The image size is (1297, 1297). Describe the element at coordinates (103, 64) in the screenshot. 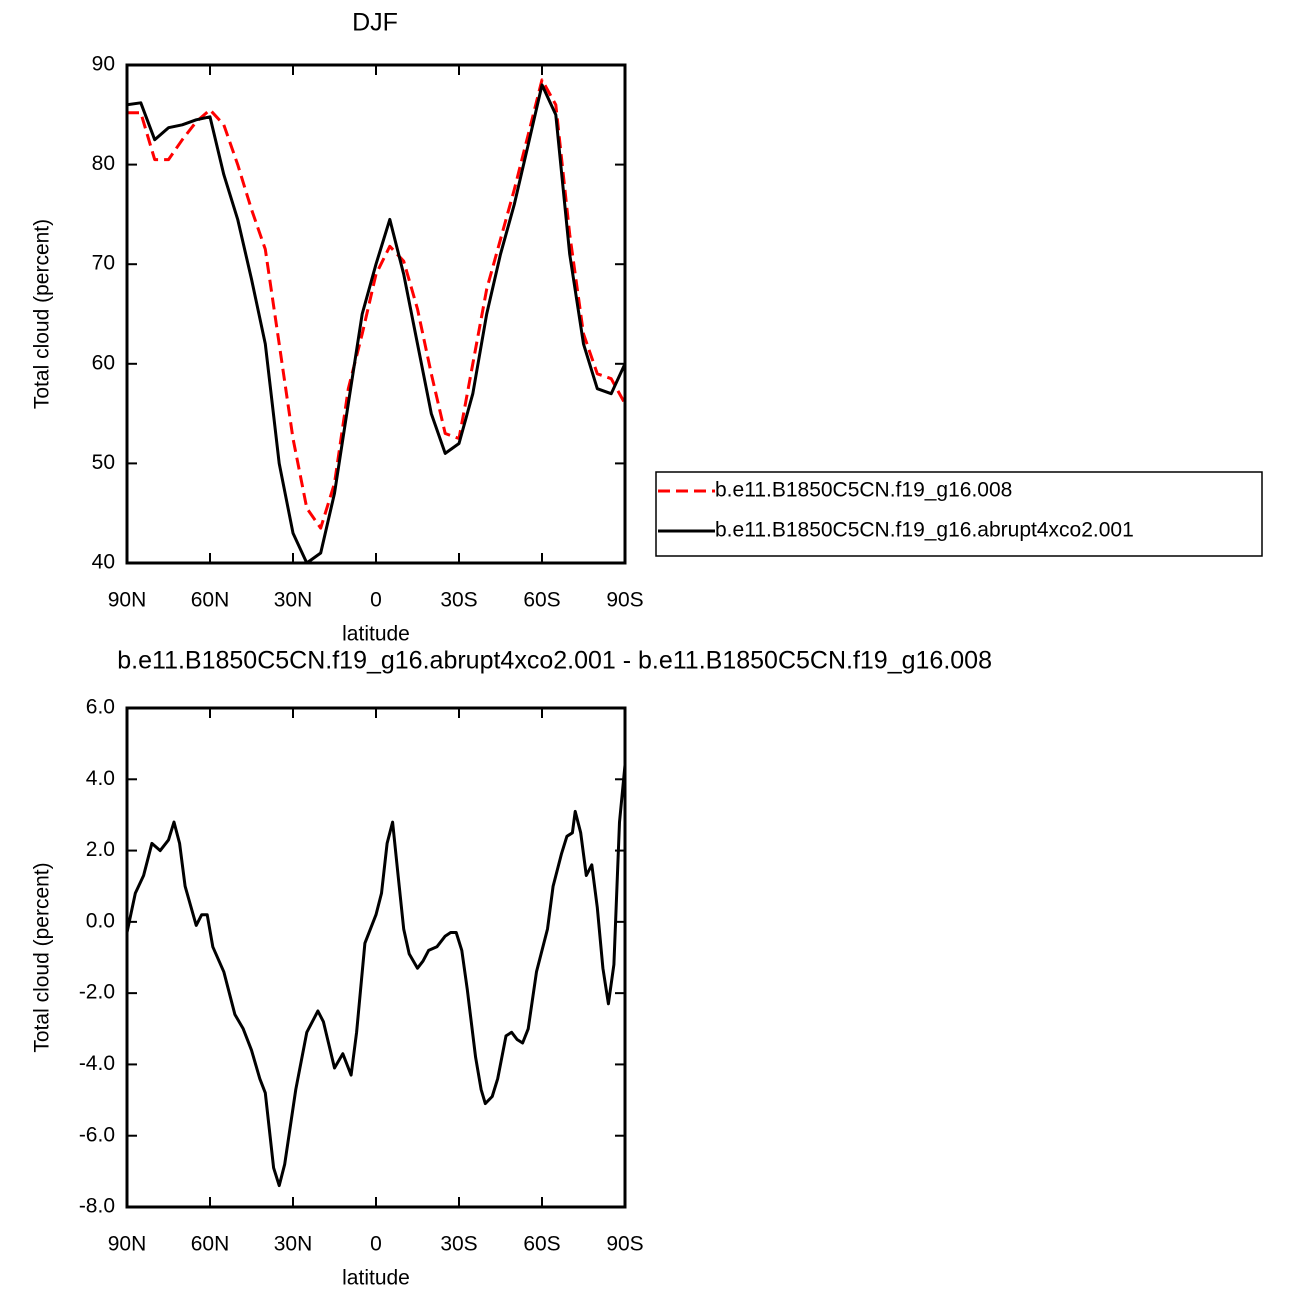

I see `y-tick-label: 90` at that location.